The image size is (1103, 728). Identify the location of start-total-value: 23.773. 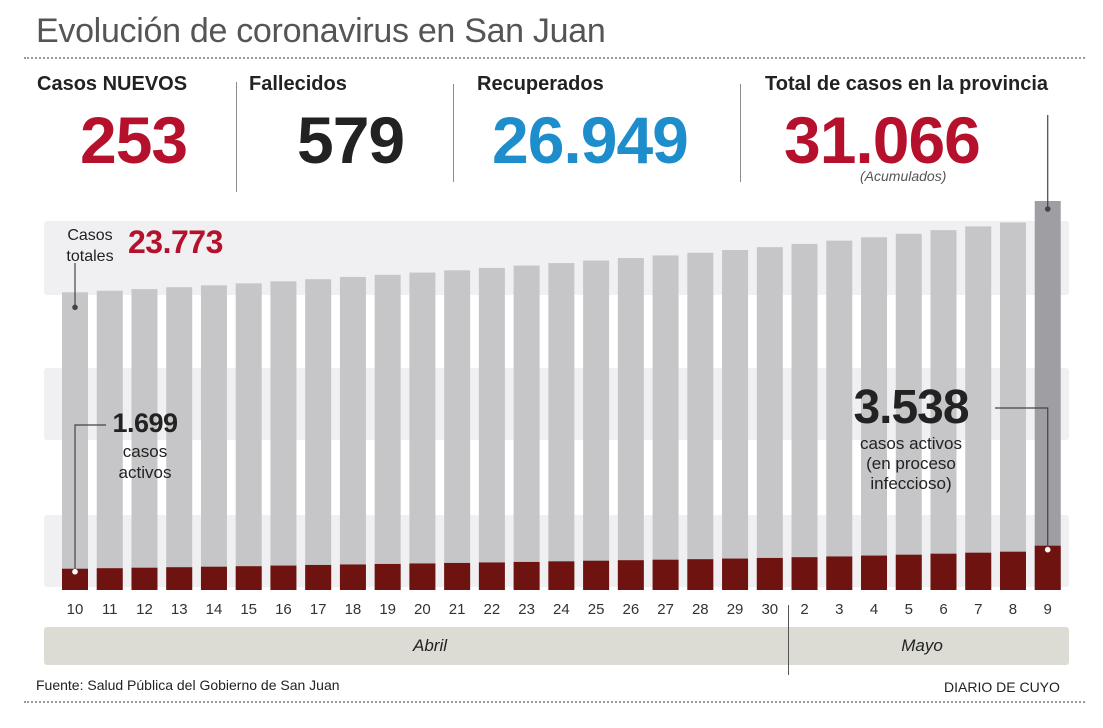
(175, 242).